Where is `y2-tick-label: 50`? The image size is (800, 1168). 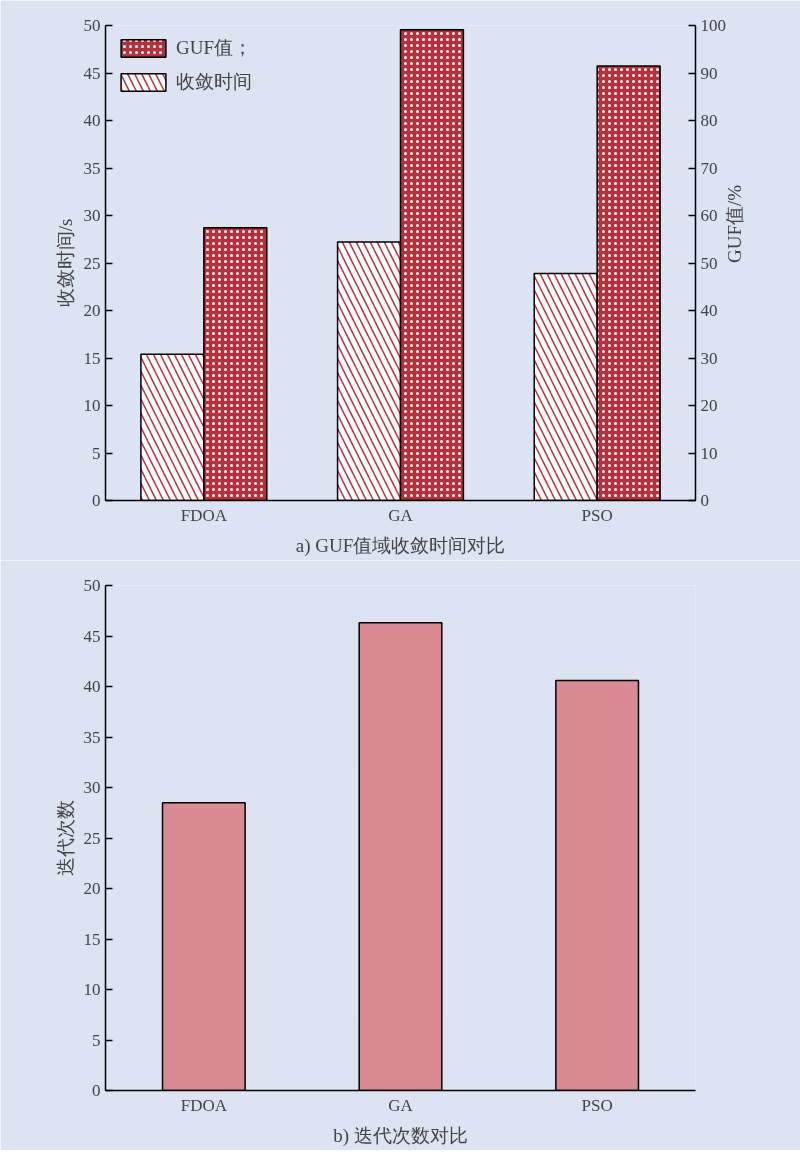
y2-tick-label: 50 is located at coordinates (709, 263).